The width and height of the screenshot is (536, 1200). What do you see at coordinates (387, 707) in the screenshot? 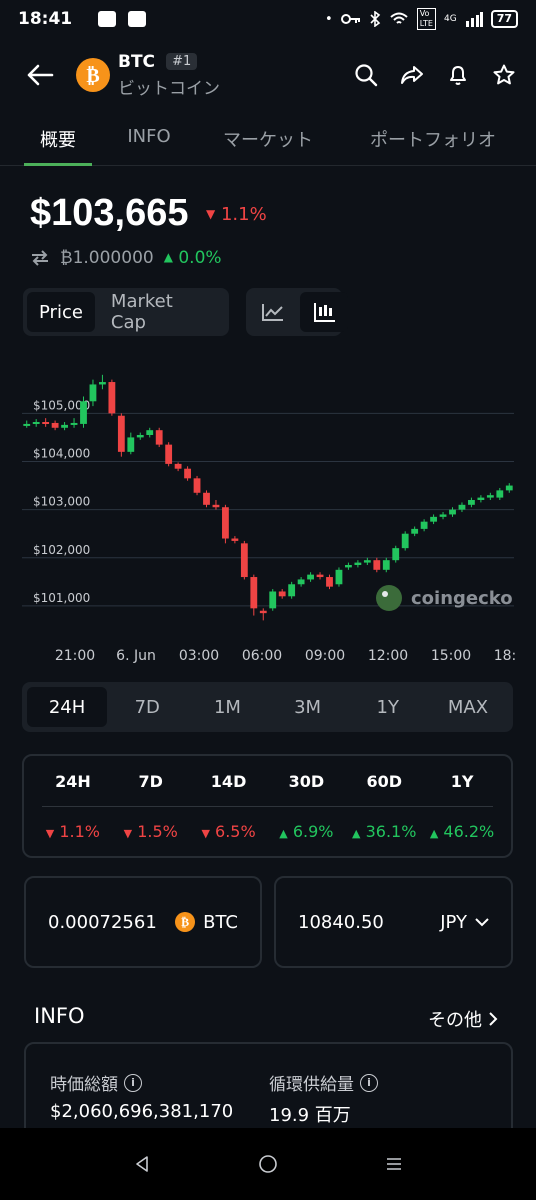
I see `range-1y: 1Y` at bounding box center [387, 707].